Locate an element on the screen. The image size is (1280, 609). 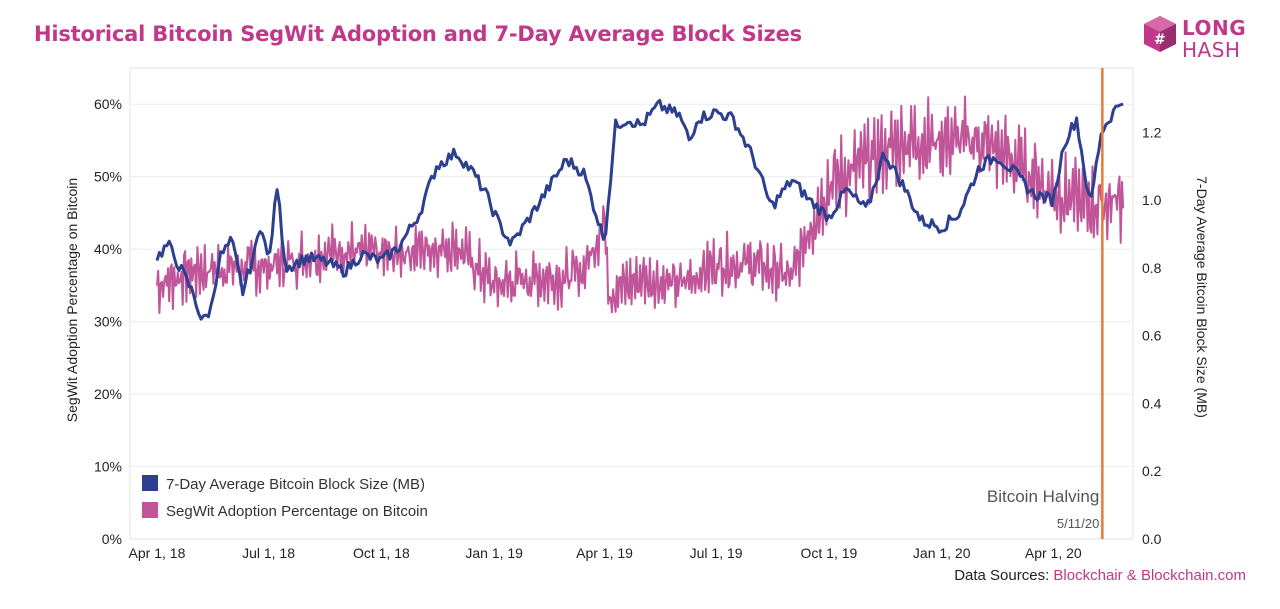
x-tick-label: Apr 1, 19 is located at coordinates (604, 553).